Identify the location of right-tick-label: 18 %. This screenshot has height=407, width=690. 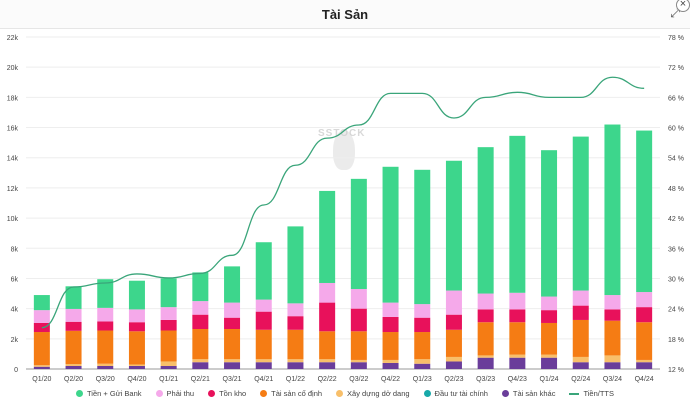
(676, 340).